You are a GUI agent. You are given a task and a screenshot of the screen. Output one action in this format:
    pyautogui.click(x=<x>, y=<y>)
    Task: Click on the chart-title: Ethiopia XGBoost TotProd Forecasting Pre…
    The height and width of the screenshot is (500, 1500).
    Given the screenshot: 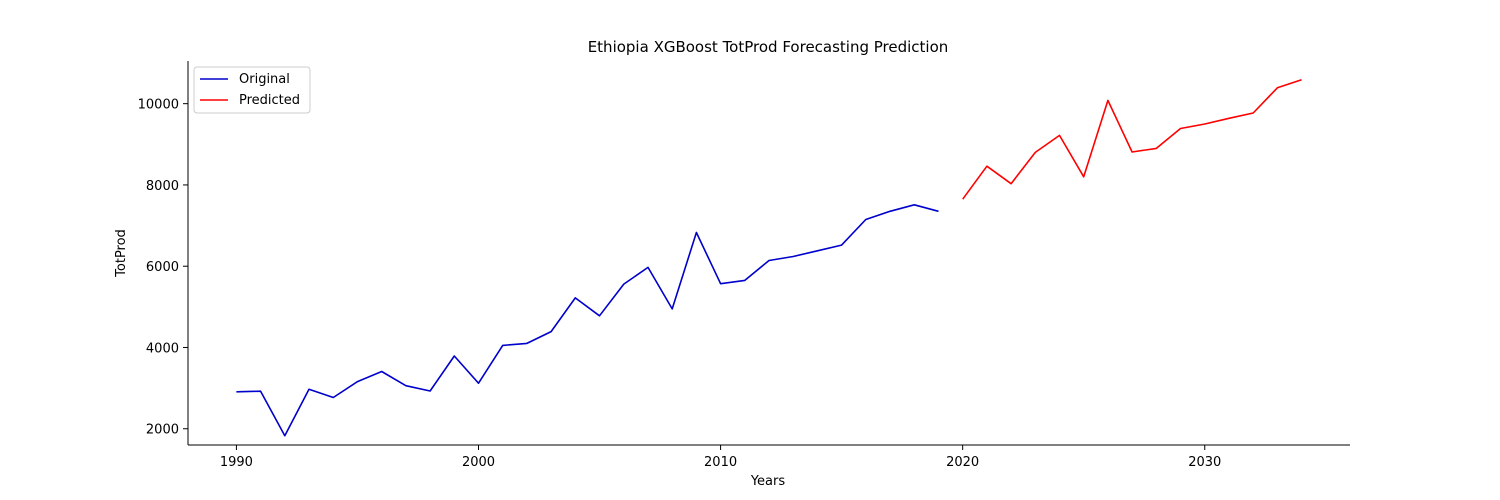 What is the action you would take?
    pyautogui.click(x=768, y=47)
    